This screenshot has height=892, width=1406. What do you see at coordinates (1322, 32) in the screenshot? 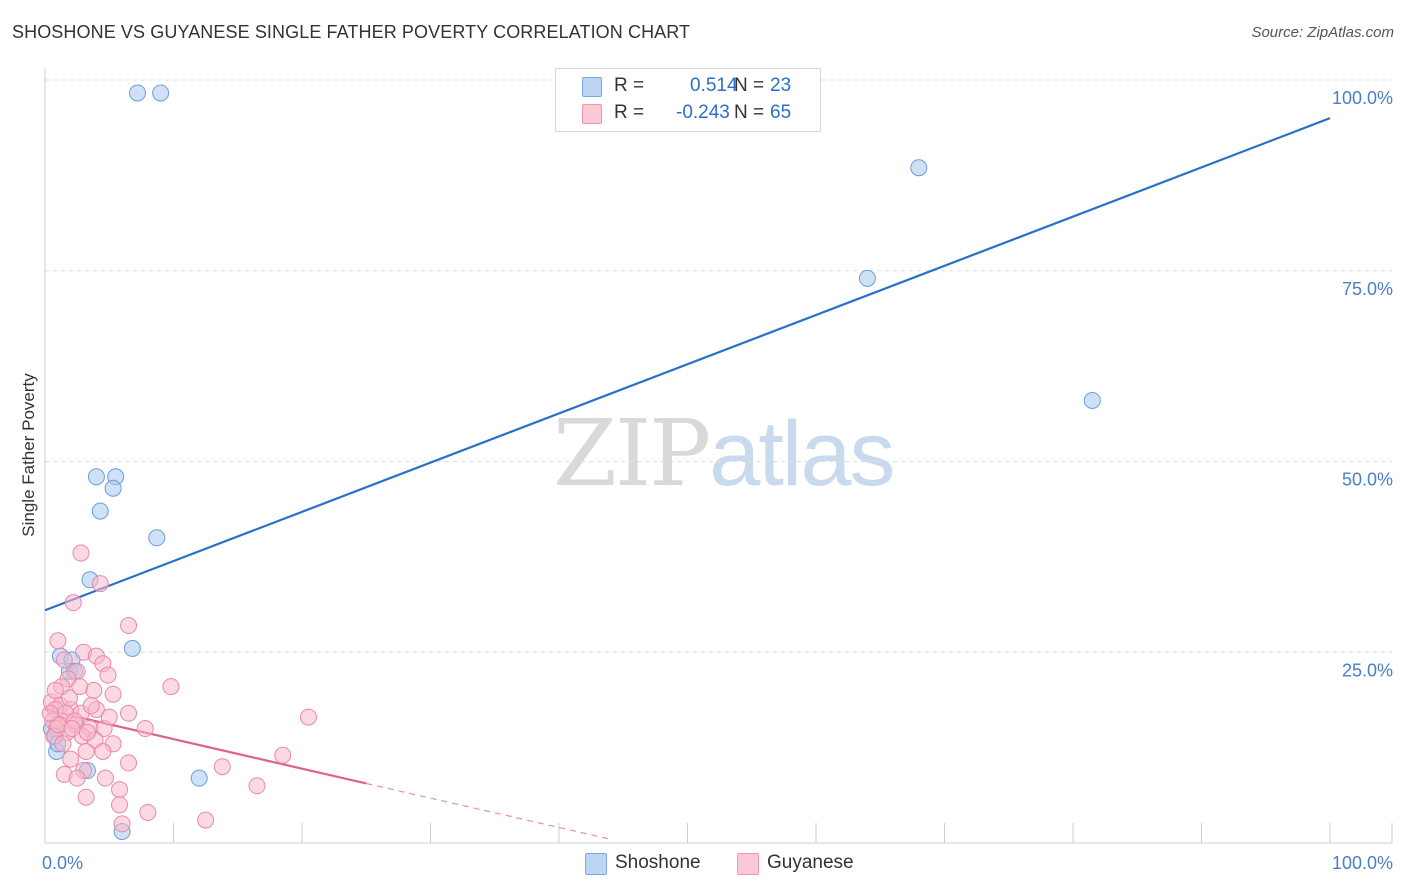
I see `source-credit: Source: ZipAtlas.com` at bounding box center [1322, 32].